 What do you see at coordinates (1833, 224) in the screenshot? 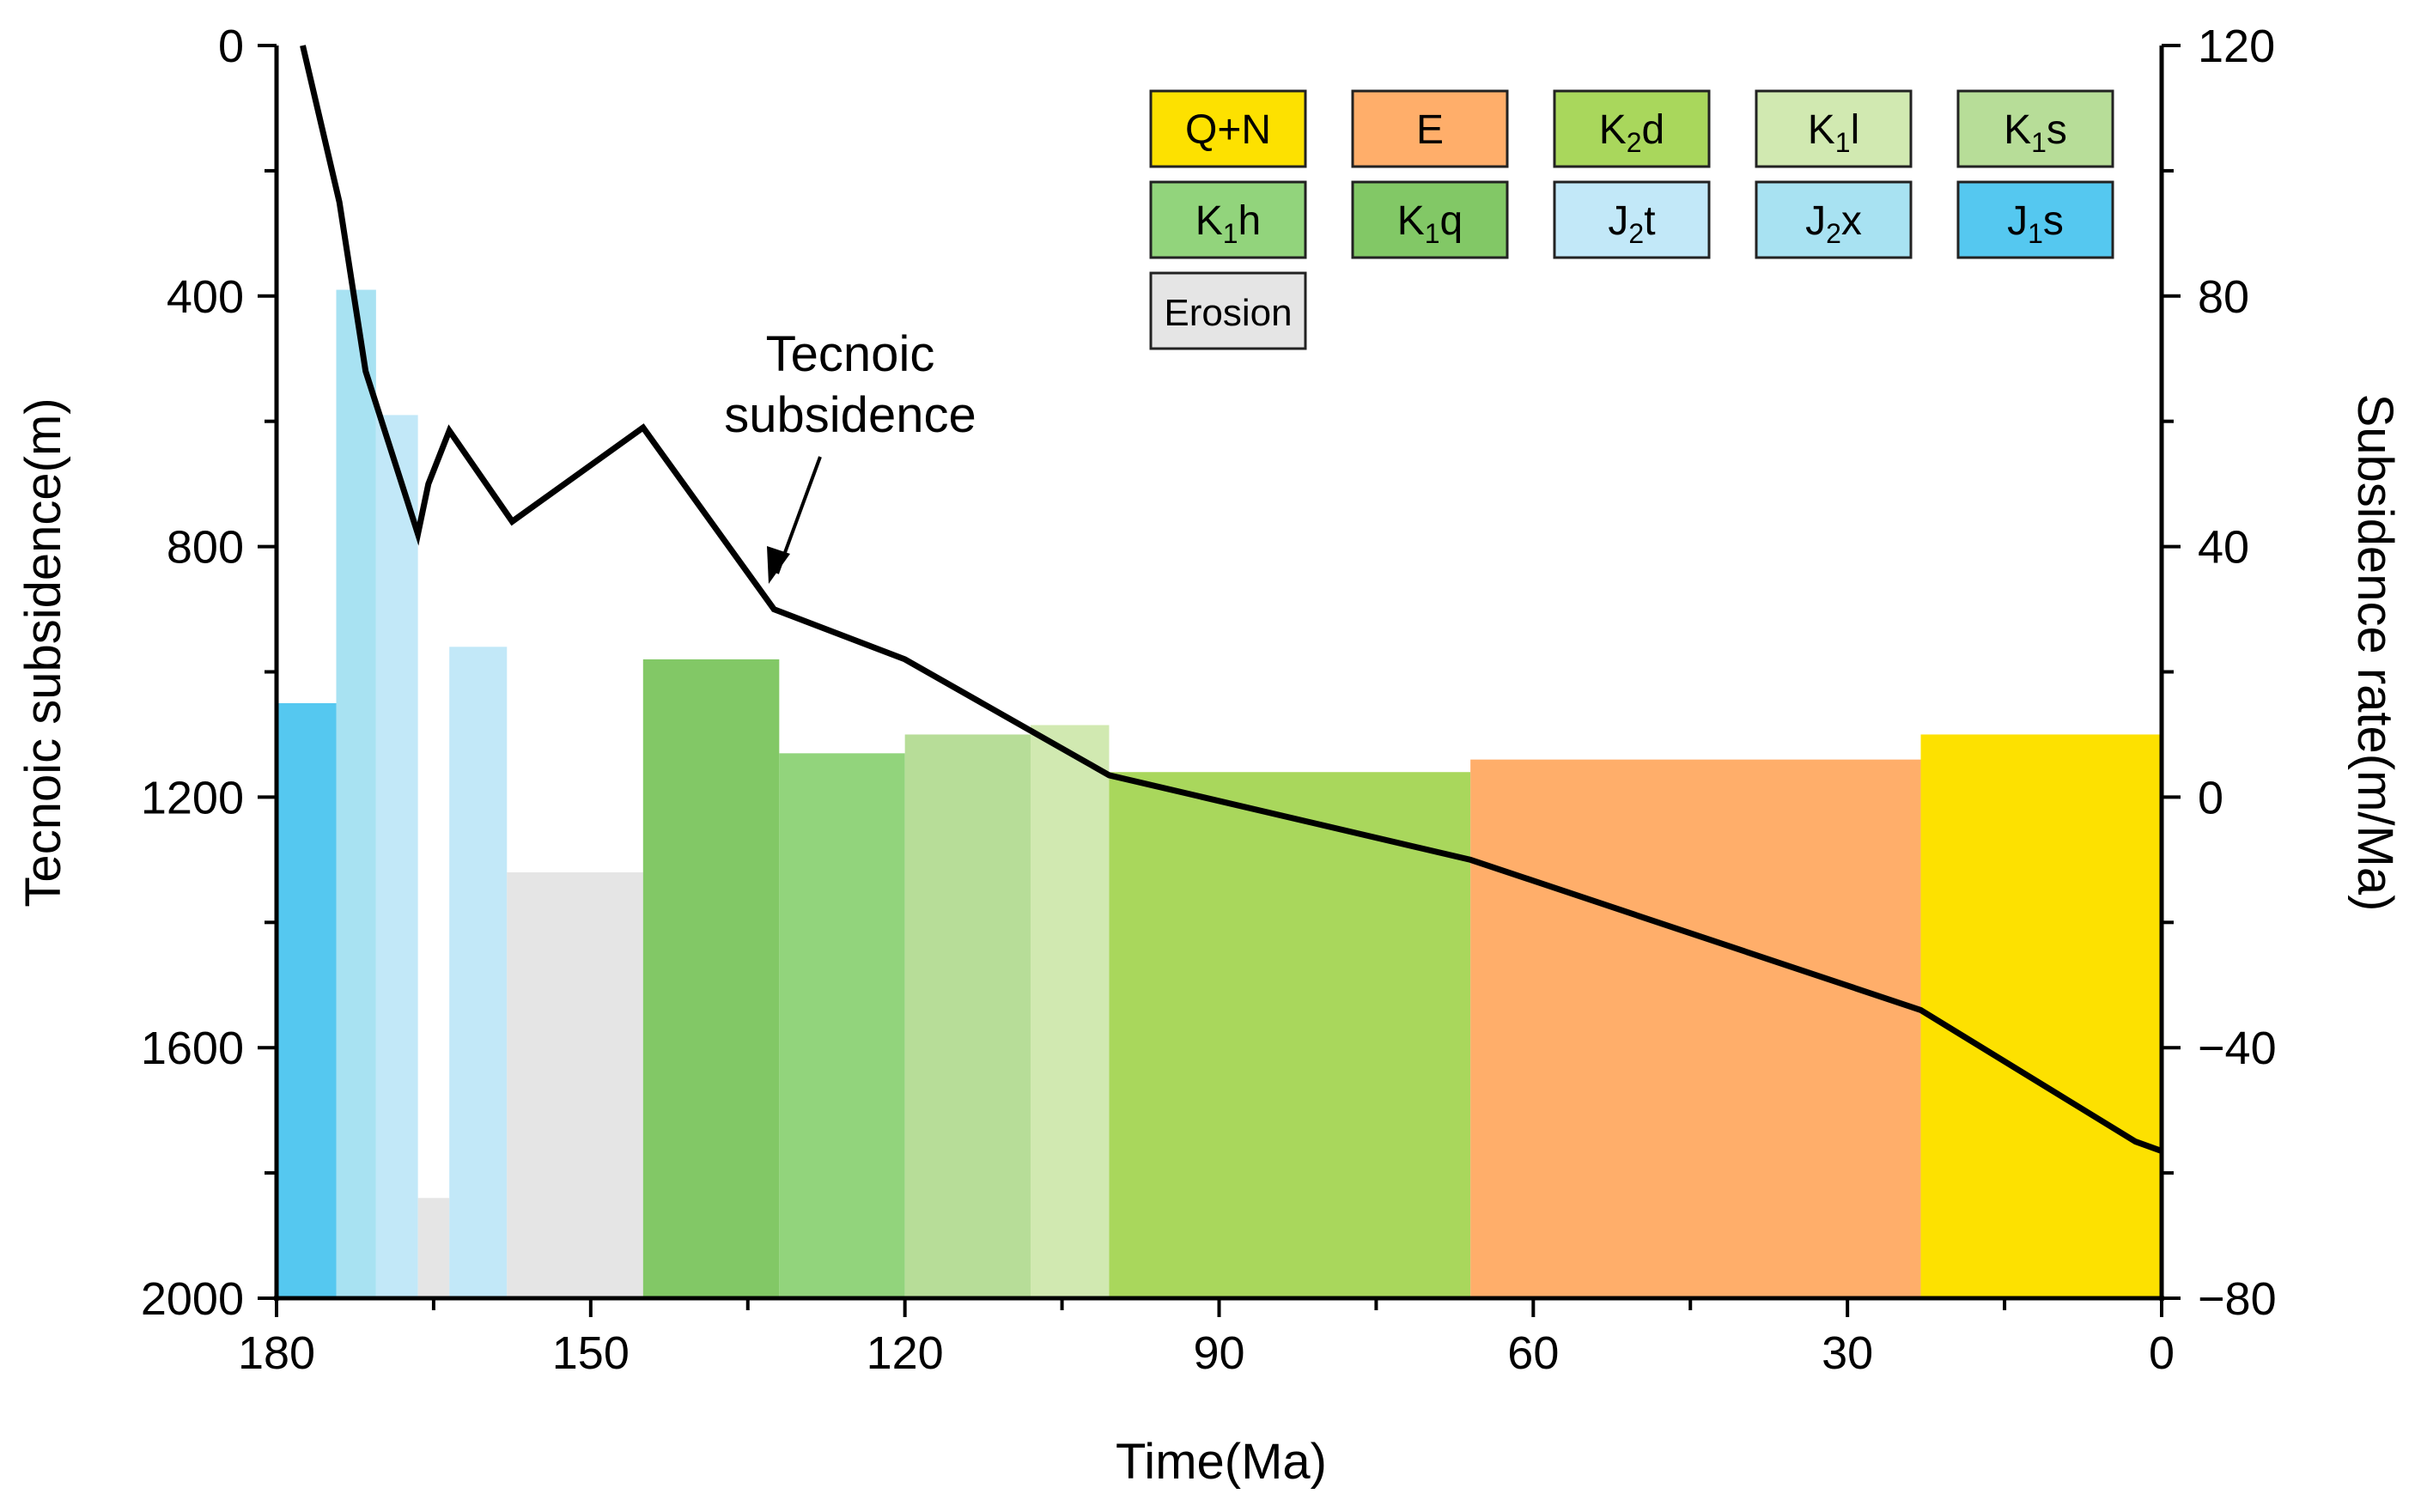
I see `legend-label-j2x: J2x` at bounding box center [1833, 224].